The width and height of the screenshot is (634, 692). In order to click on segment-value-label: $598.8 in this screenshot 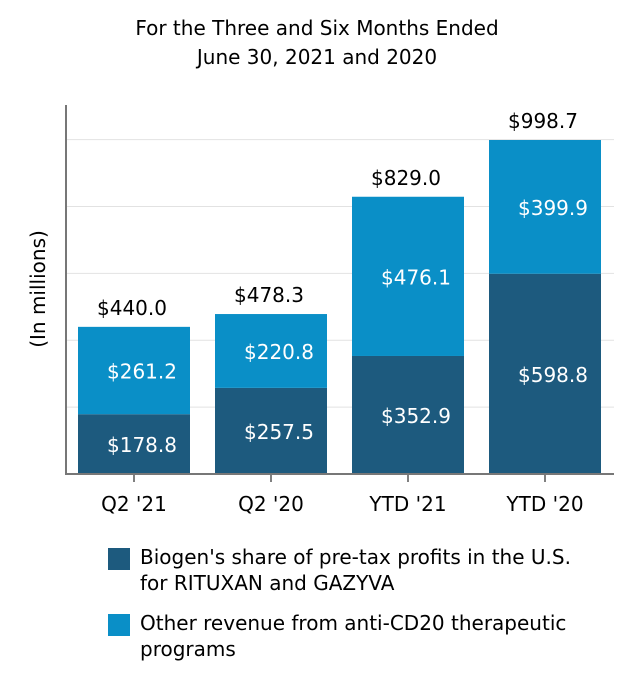, I will do `click(553, 375)`.